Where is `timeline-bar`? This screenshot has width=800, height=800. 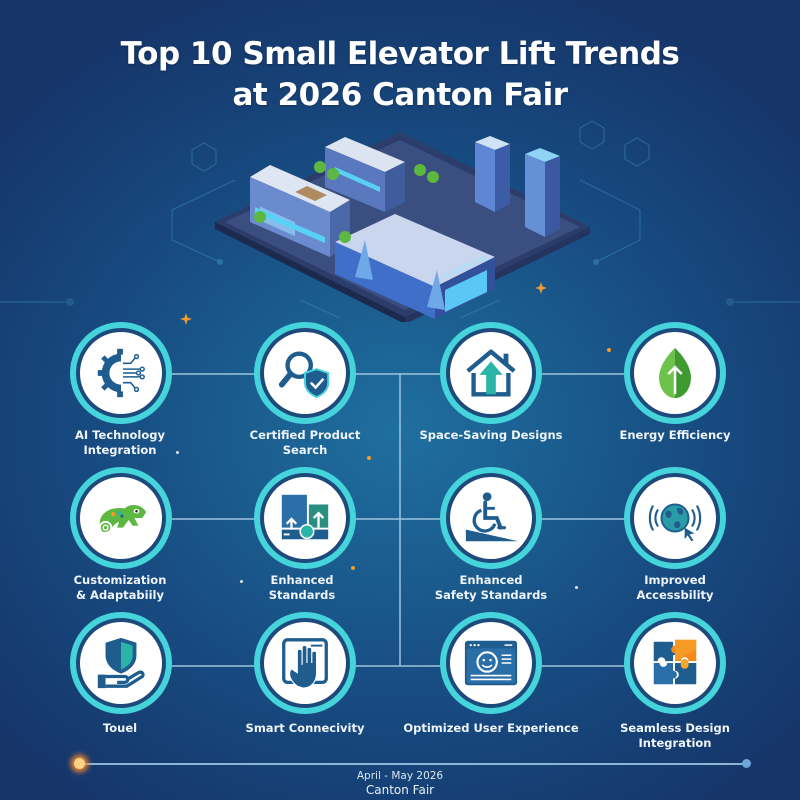 timeline-bar is located at coordinates (413, 764).